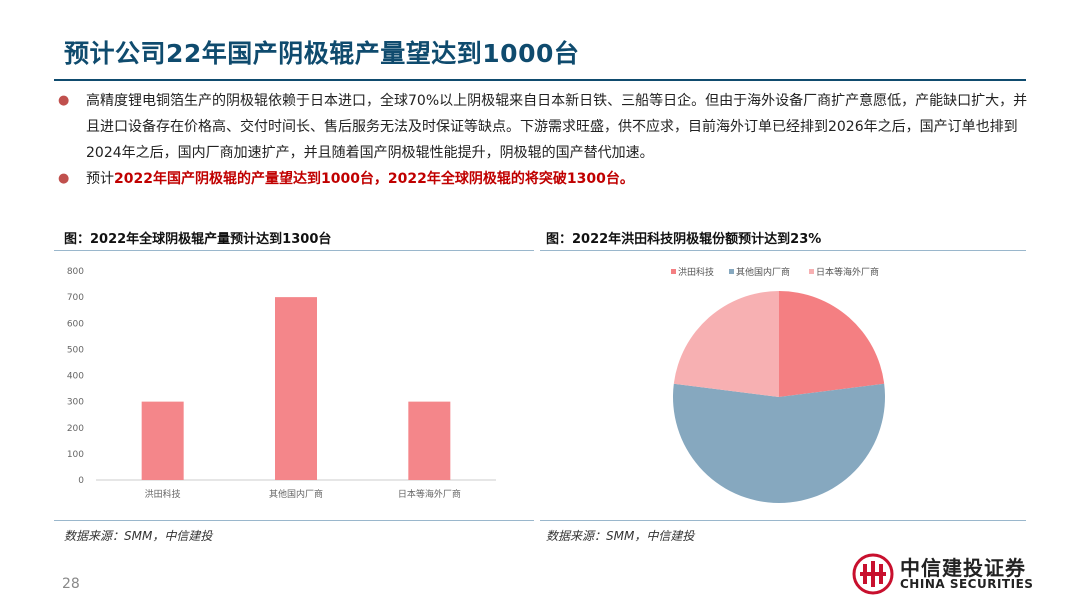  What do you see at coordinates (71, 584) in the screenshot?
I see `page-number: 28` at bounding box center [71, 584].